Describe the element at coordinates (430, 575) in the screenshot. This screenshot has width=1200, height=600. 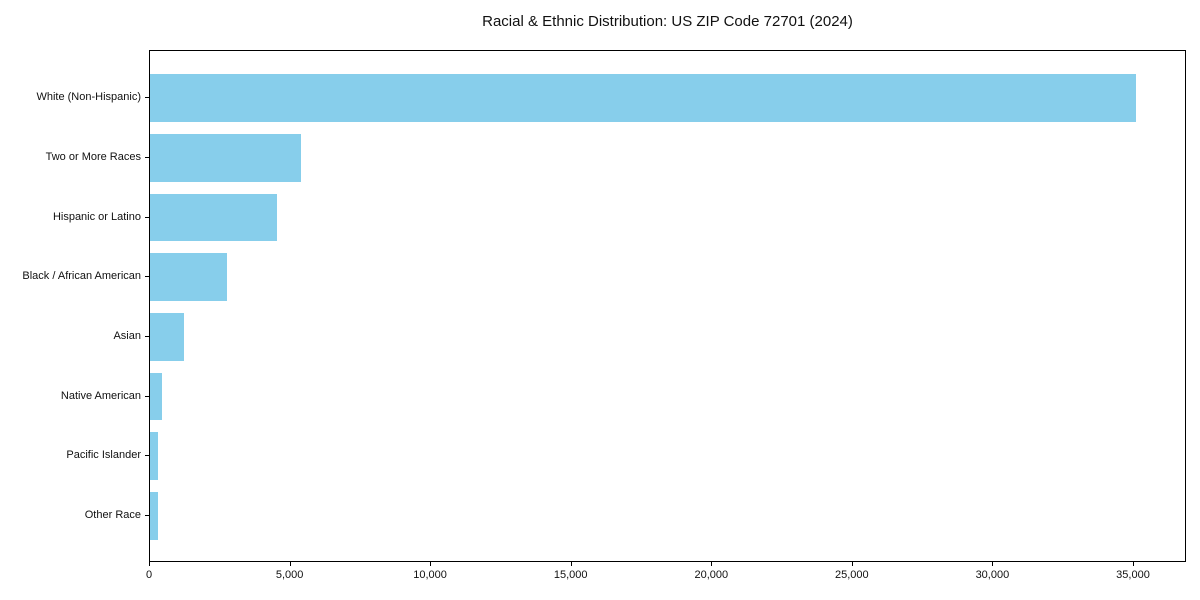
I see `x-tick-label-10000: 10,000` at that location.